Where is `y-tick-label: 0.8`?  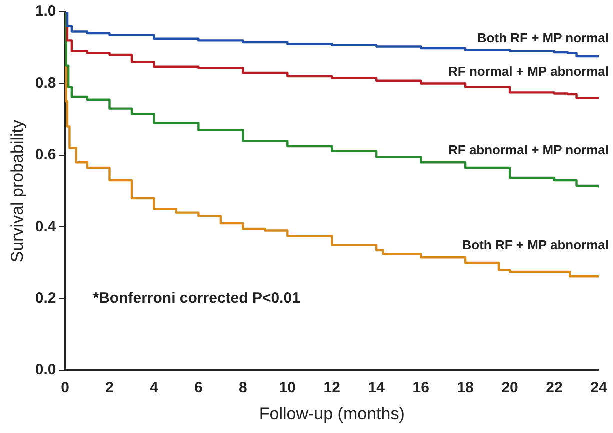
y-tick-label: 0.8 is located at coordinates (45, 83).